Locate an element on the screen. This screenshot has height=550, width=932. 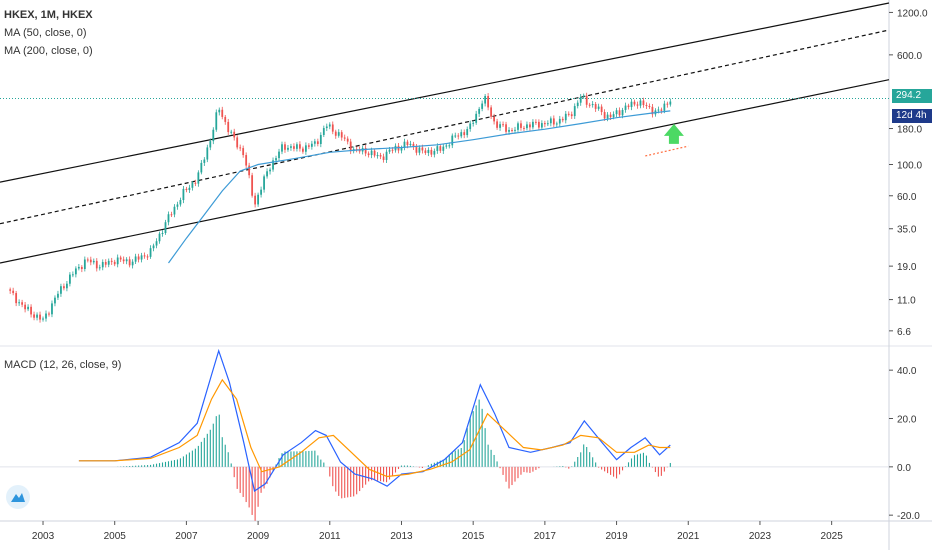
time-tick-label: 2023 is located at coordinates (760, 536).